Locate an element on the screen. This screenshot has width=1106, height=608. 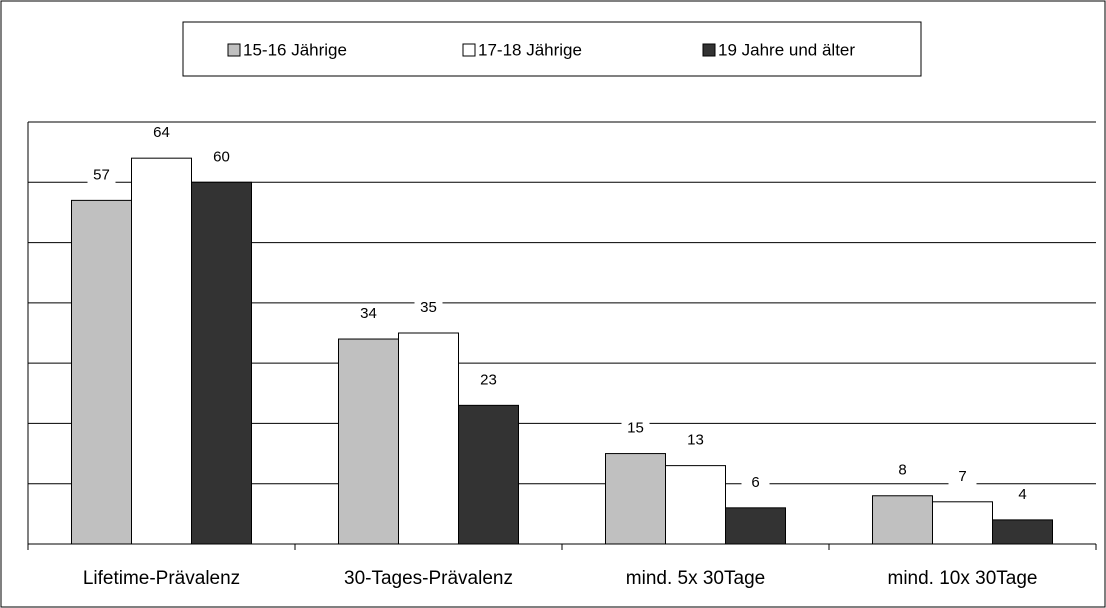
value-label: 6 is located at coordinates (755, 482).